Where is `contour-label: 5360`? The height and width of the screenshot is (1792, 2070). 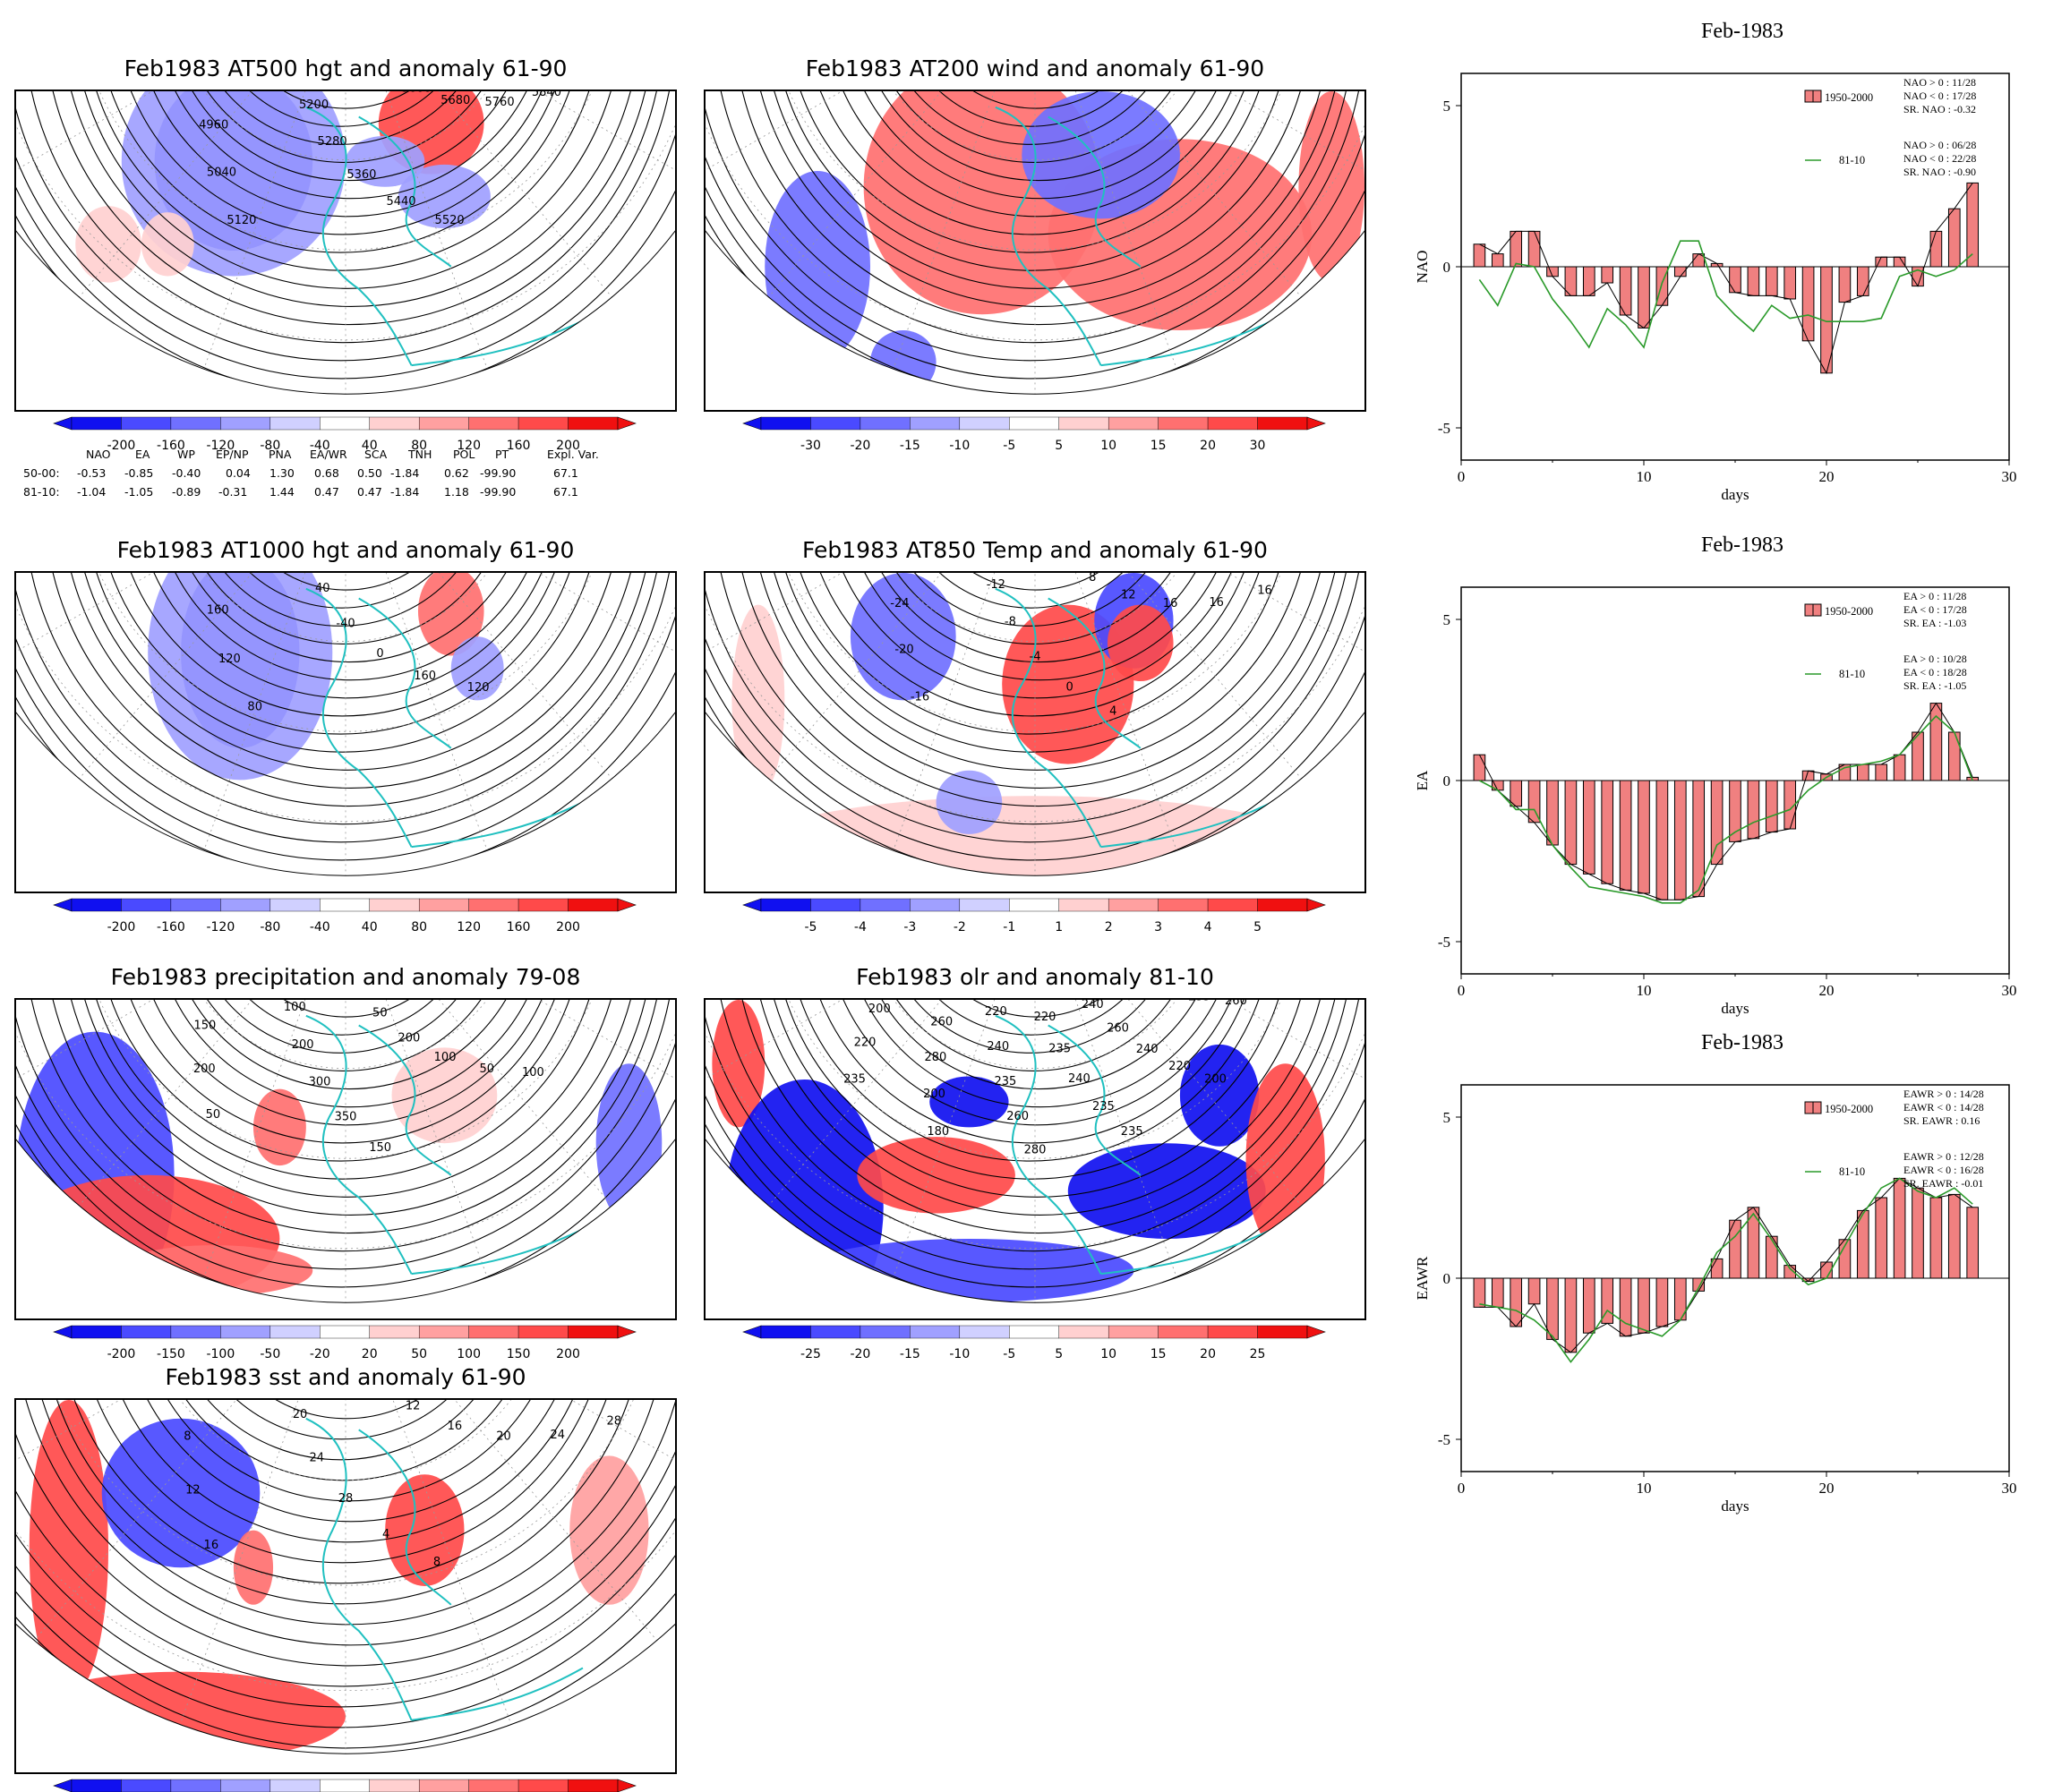
contour-label: 5360 is located at coordinates (361, 175).